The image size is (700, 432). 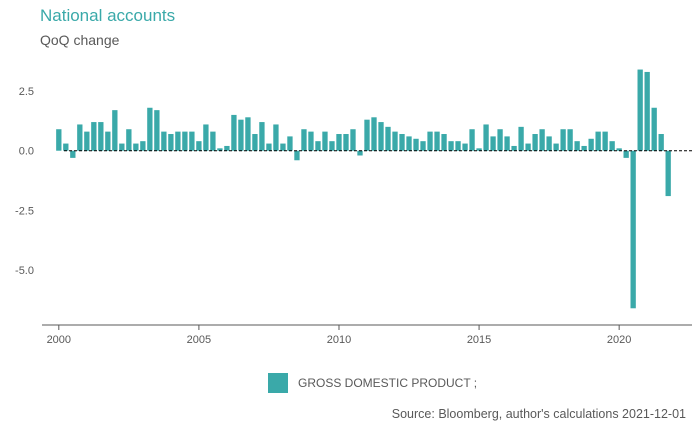 What do you see at coordinates (619, 340) in the screenshot?
I see `x-tick-label: 2020` at bounding box center [619, 340].